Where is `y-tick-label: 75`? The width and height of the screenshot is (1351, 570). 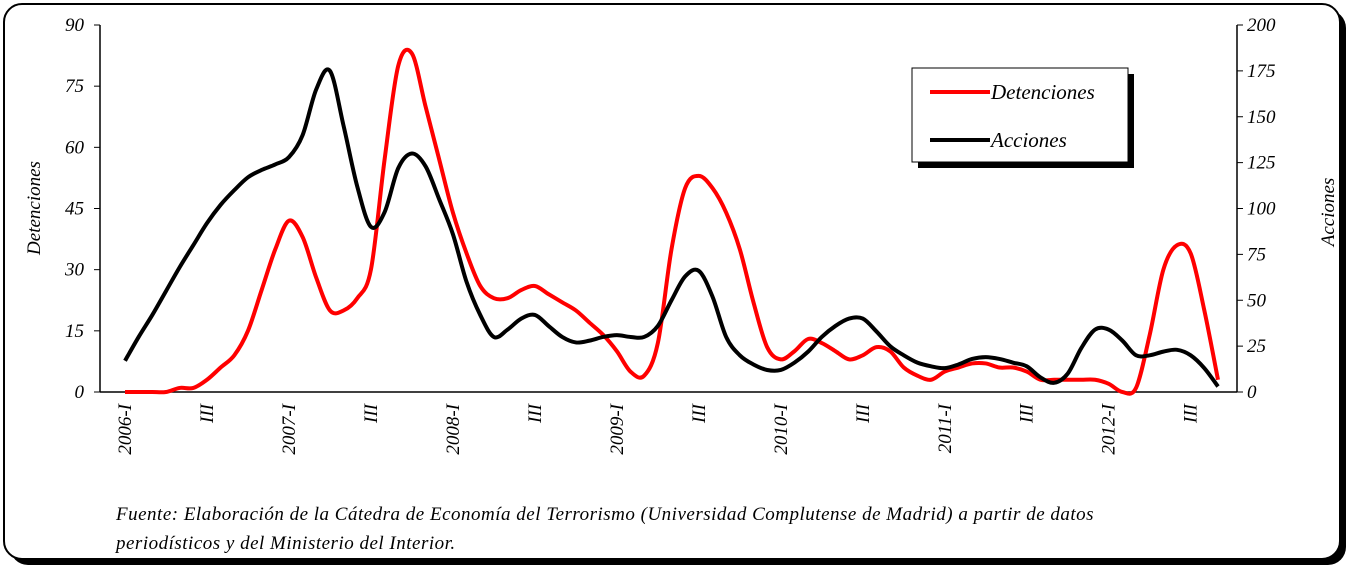
y-tick-label: 75 is located at coordinates (74, 86).